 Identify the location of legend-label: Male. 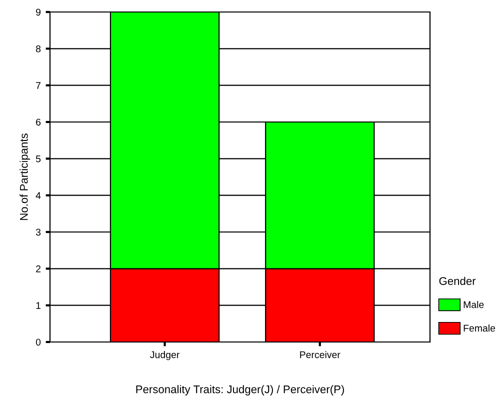
(474, 304).